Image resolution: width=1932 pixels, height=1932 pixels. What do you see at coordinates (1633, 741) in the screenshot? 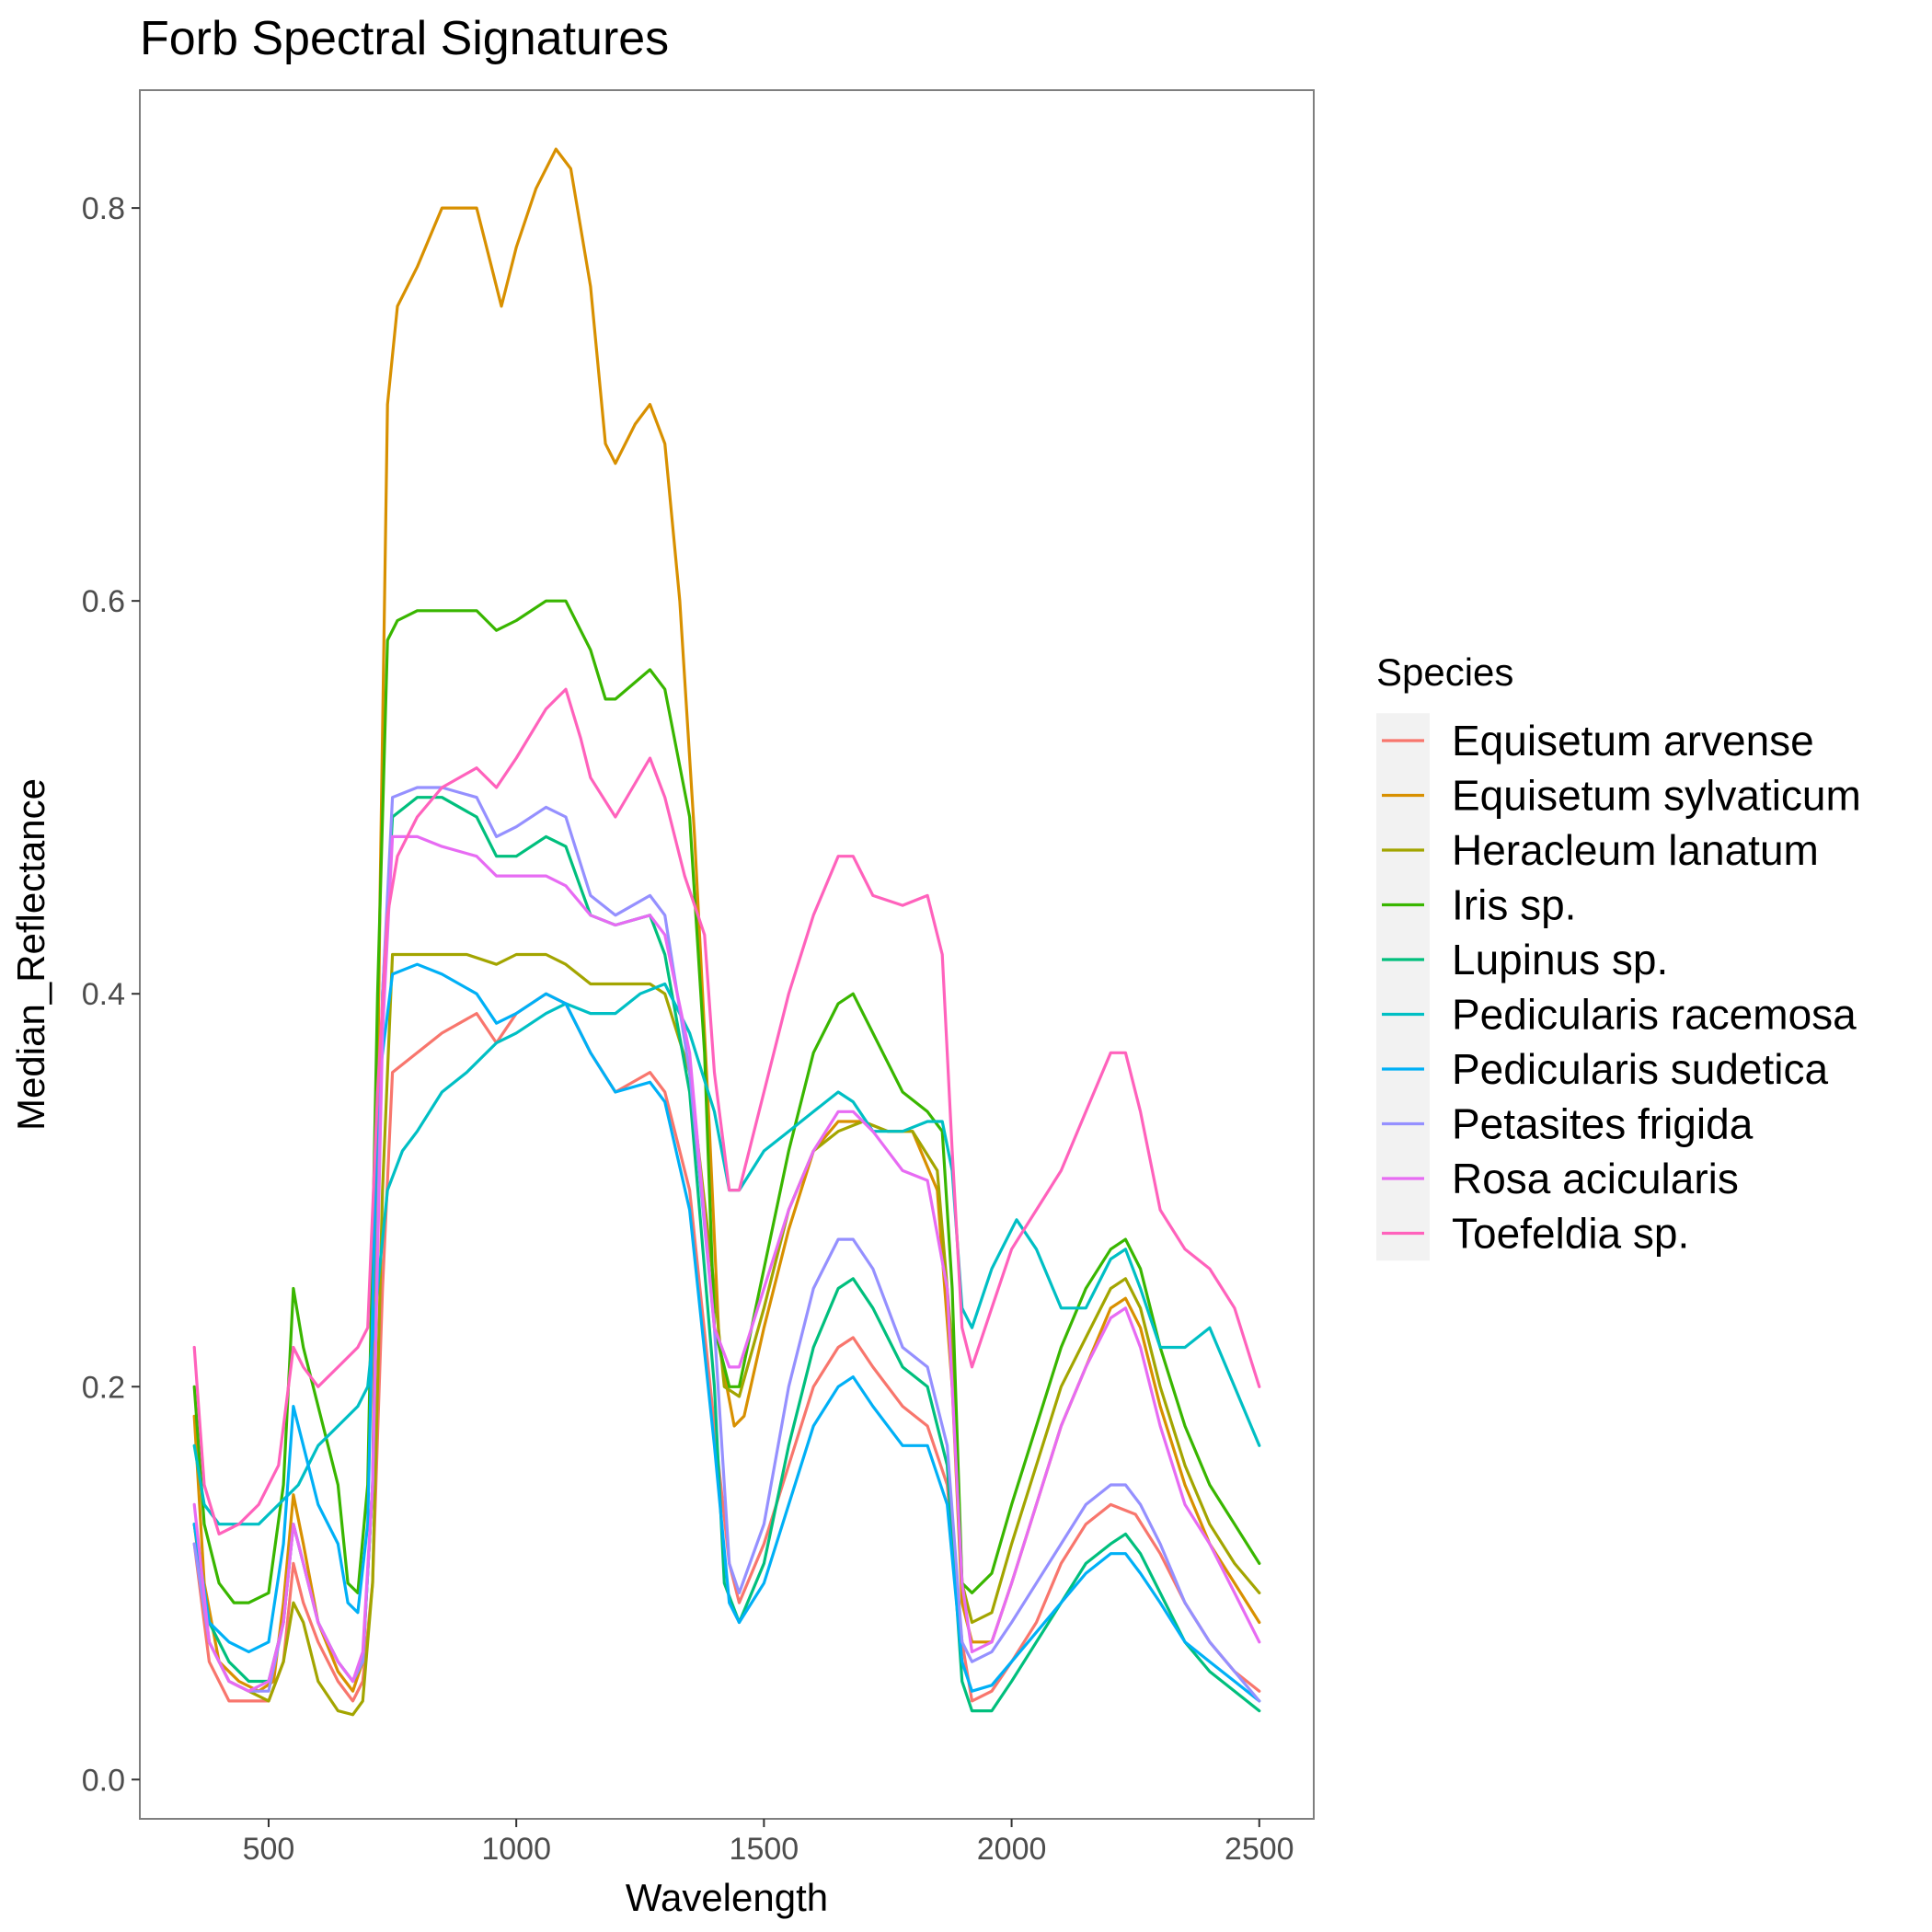
I see `legend-label-equisetum-arvense: Equisetum arvense` at bounding box center [1633, 741].